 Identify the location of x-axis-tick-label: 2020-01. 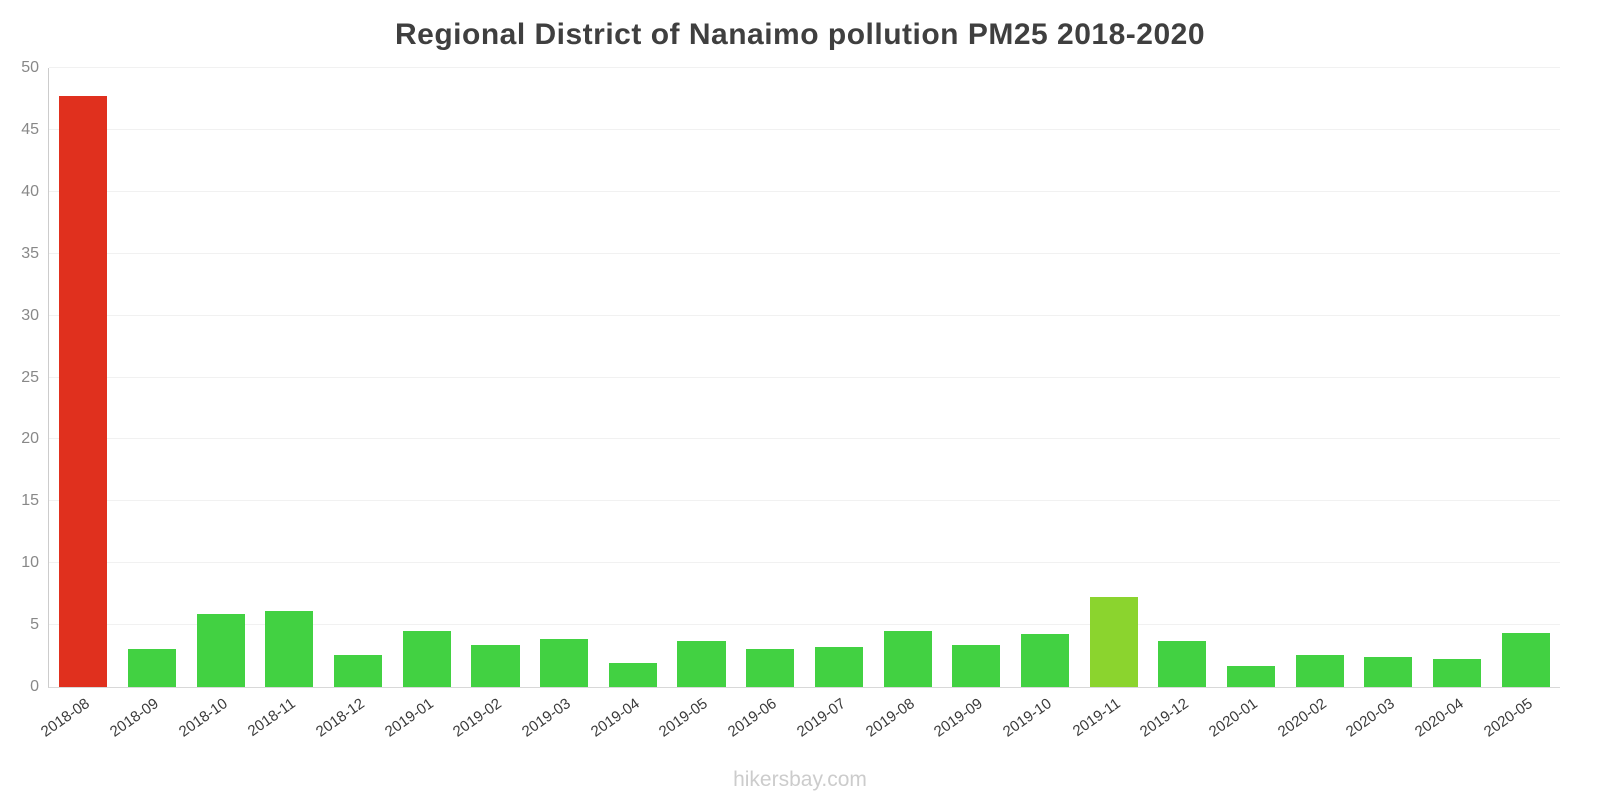
(1233, 718).